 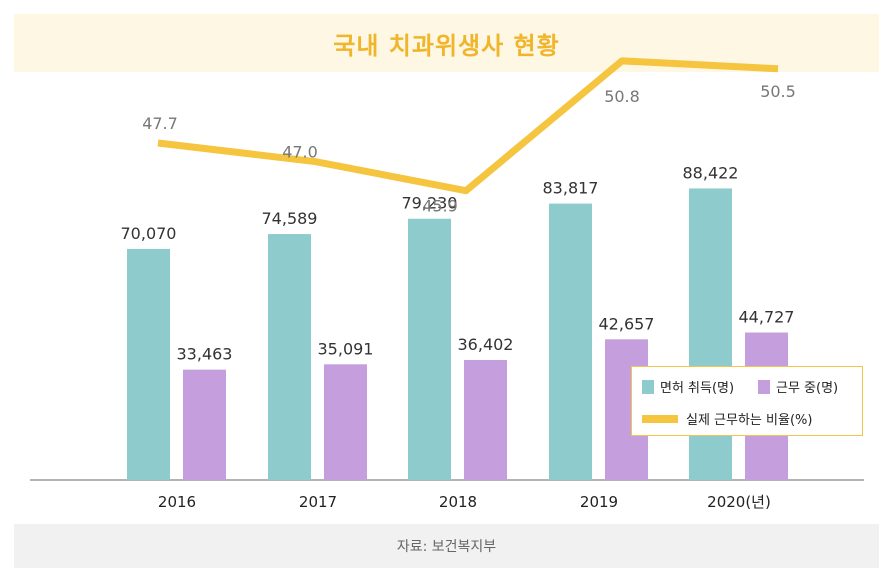 What do you see at coordinates (599, 502) in the screenshot?
I see `x-tick-label-3: 2019` at bounding box center [599, 502].